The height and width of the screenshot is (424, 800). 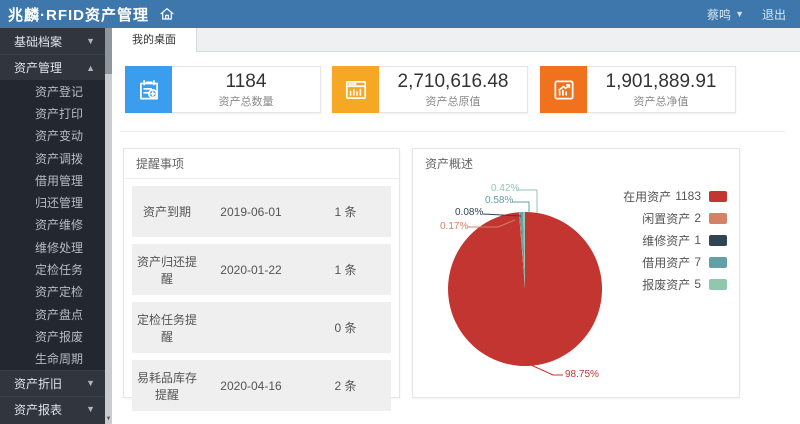 What do you see at coordinates (59, 136) in the screenshot?
I see `sidebar-item-asset-change: 资产变动` at bounding box center [59, 136].